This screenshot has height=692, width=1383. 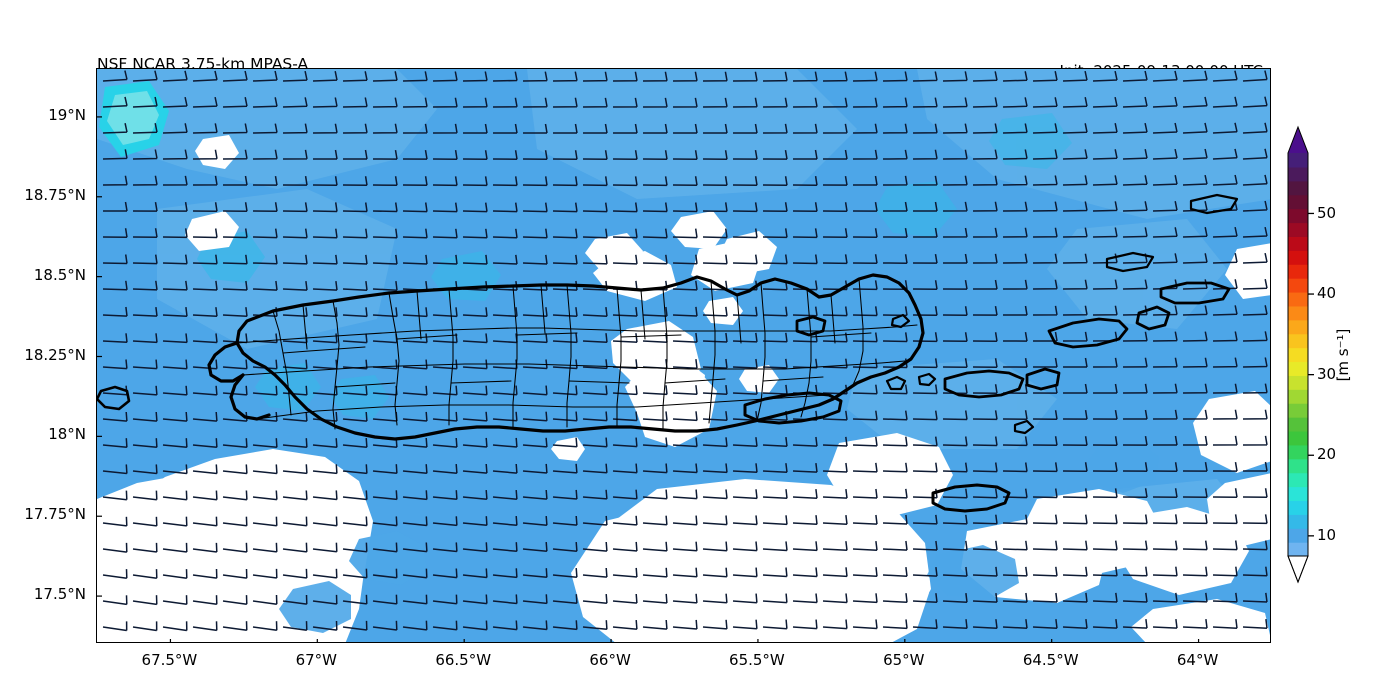 What do you see at coordinates (1195, 293) in the screenshot?
I see `anegada-island` at bounding box center [1195, 293].